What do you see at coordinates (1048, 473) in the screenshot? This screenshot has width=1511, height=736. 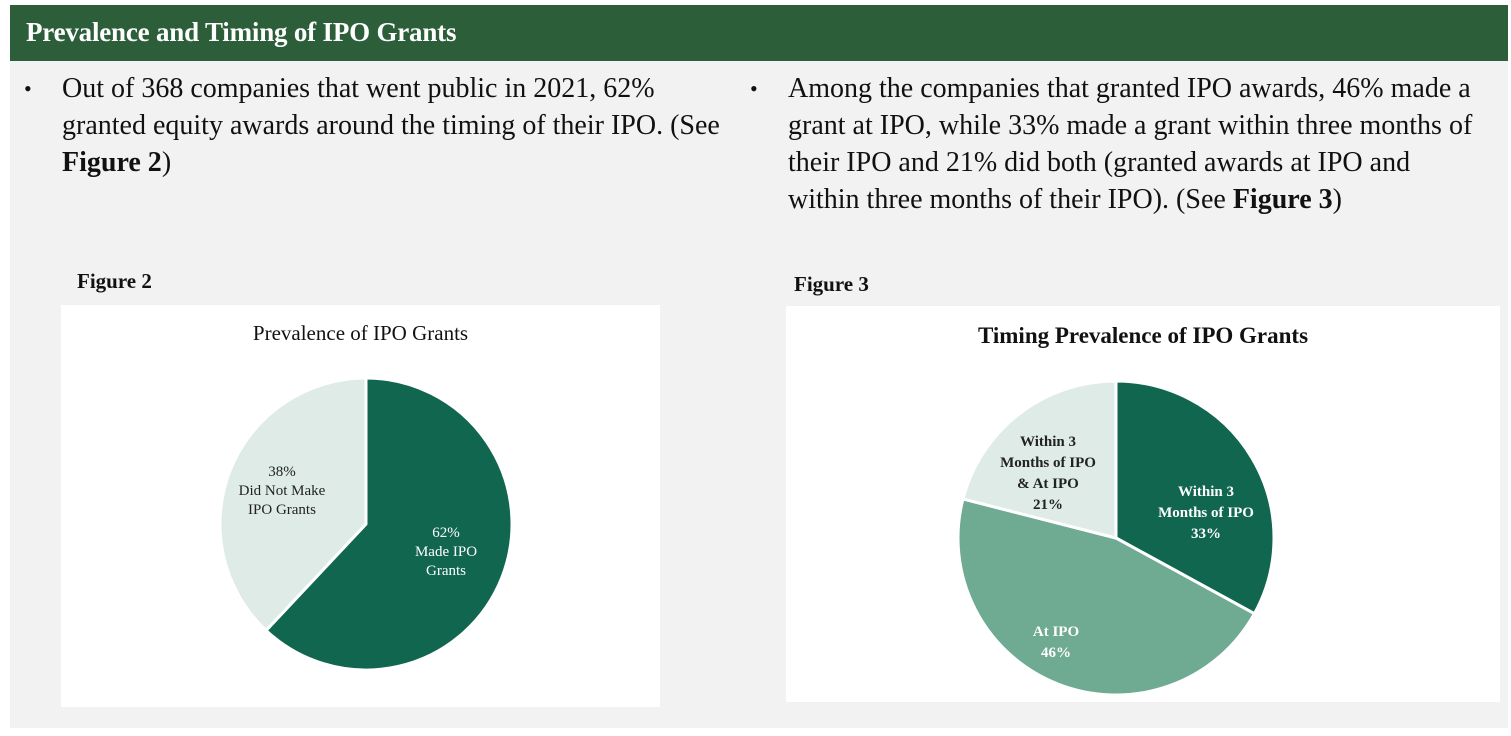 I see `data-label: Within 3 Months of IPO & At IPO 21%` at bounding box center [1048, 473].